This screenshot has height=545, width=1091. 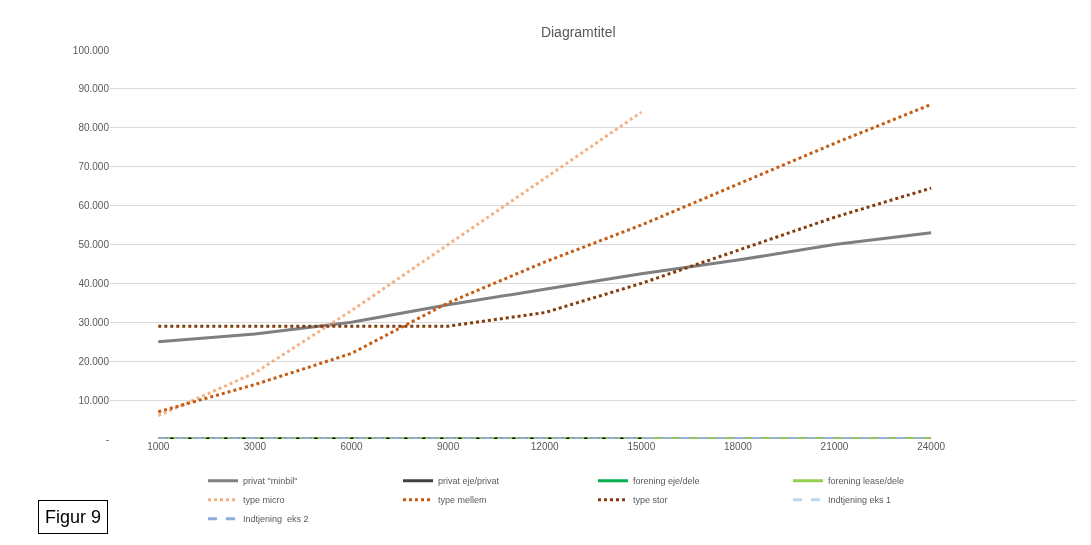 What do you see at coordinates (738, 446) in the screenshot?
I see `x-tick-label: 18000` at bounding box center [738, 446].